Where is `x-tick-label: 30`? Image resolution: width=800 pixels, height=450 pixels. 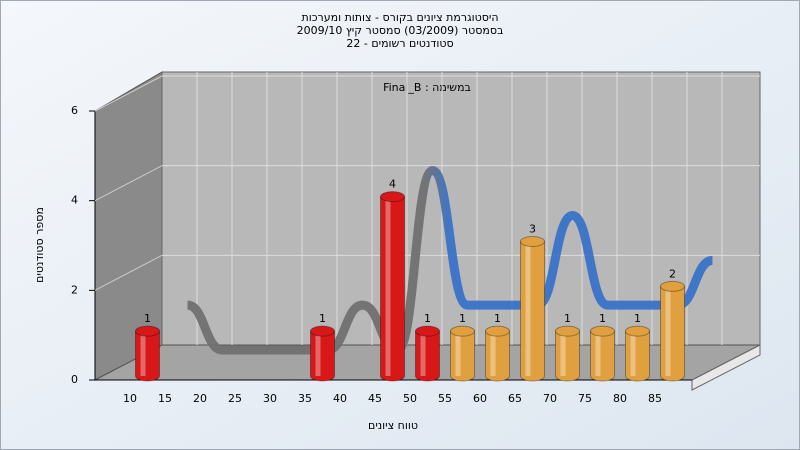 x-tick-label: 30 is located at coordinates (270, 398).